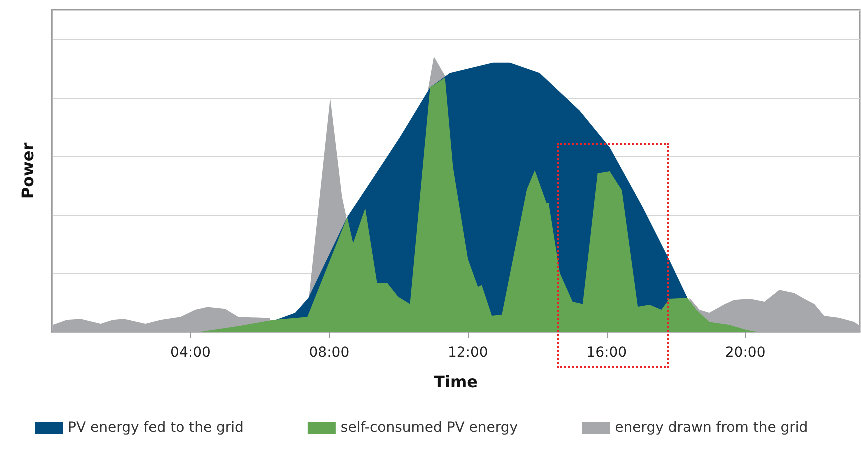 The width and height of the screenshot is (861, 450). I want to click on y-axis-title: Power, so click(28, 171).